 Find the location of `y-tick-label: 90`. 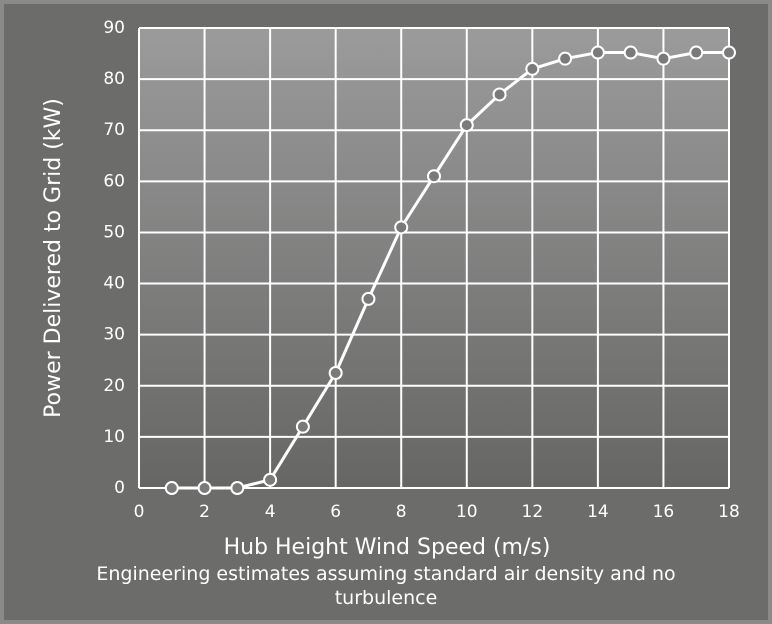

y-tick-label: 90 is located at coordinates (114, 28).